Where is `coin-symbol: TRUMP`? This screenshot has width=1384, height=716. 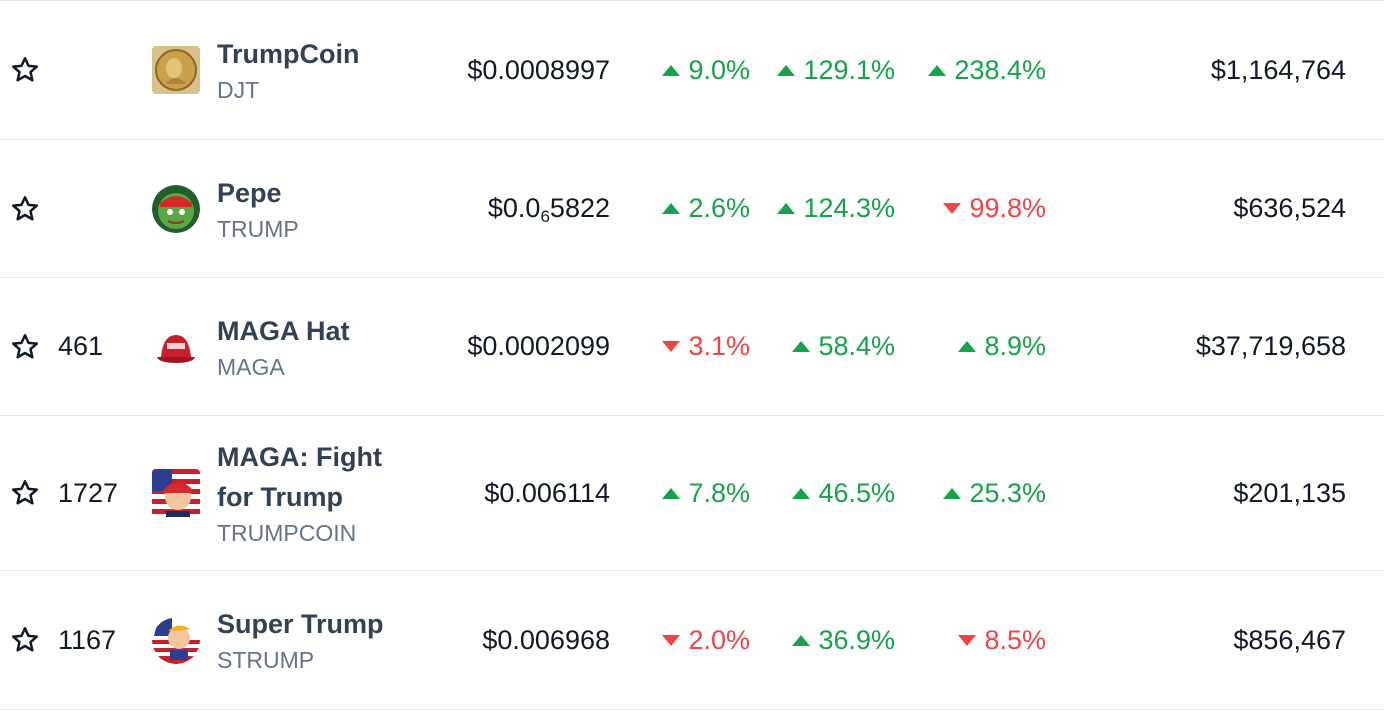 coin-symbol: TRUMP is located at coordinates (258, 228).